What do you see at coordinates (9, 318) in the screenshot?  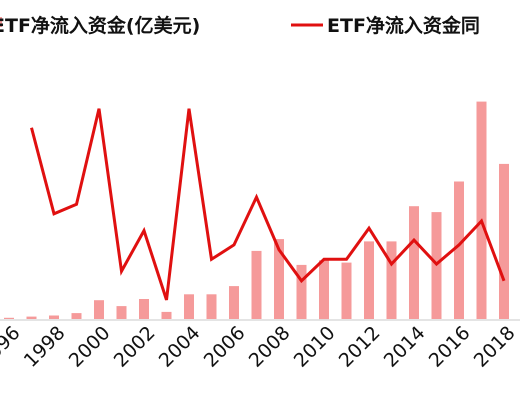 I see `bar-1996` at bounding box center [9, 318].